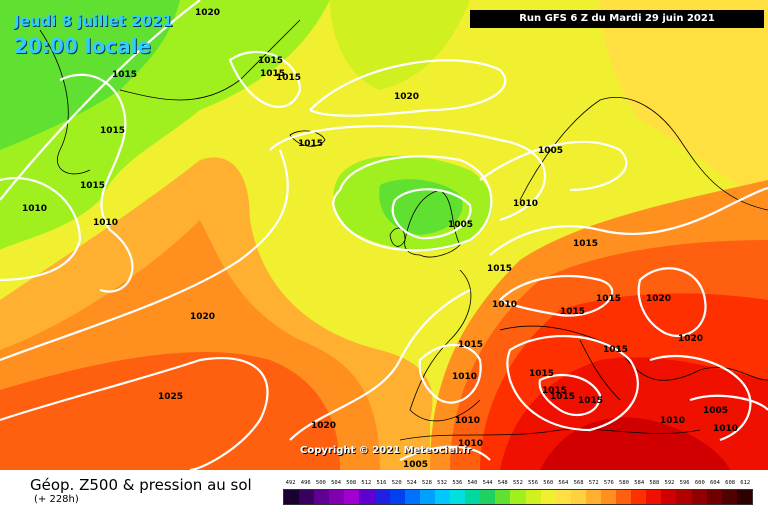  What do you see at coordinates (411, 483) in the screenshot?
I see `legend-value: 524` at bounding box center [411, 483].